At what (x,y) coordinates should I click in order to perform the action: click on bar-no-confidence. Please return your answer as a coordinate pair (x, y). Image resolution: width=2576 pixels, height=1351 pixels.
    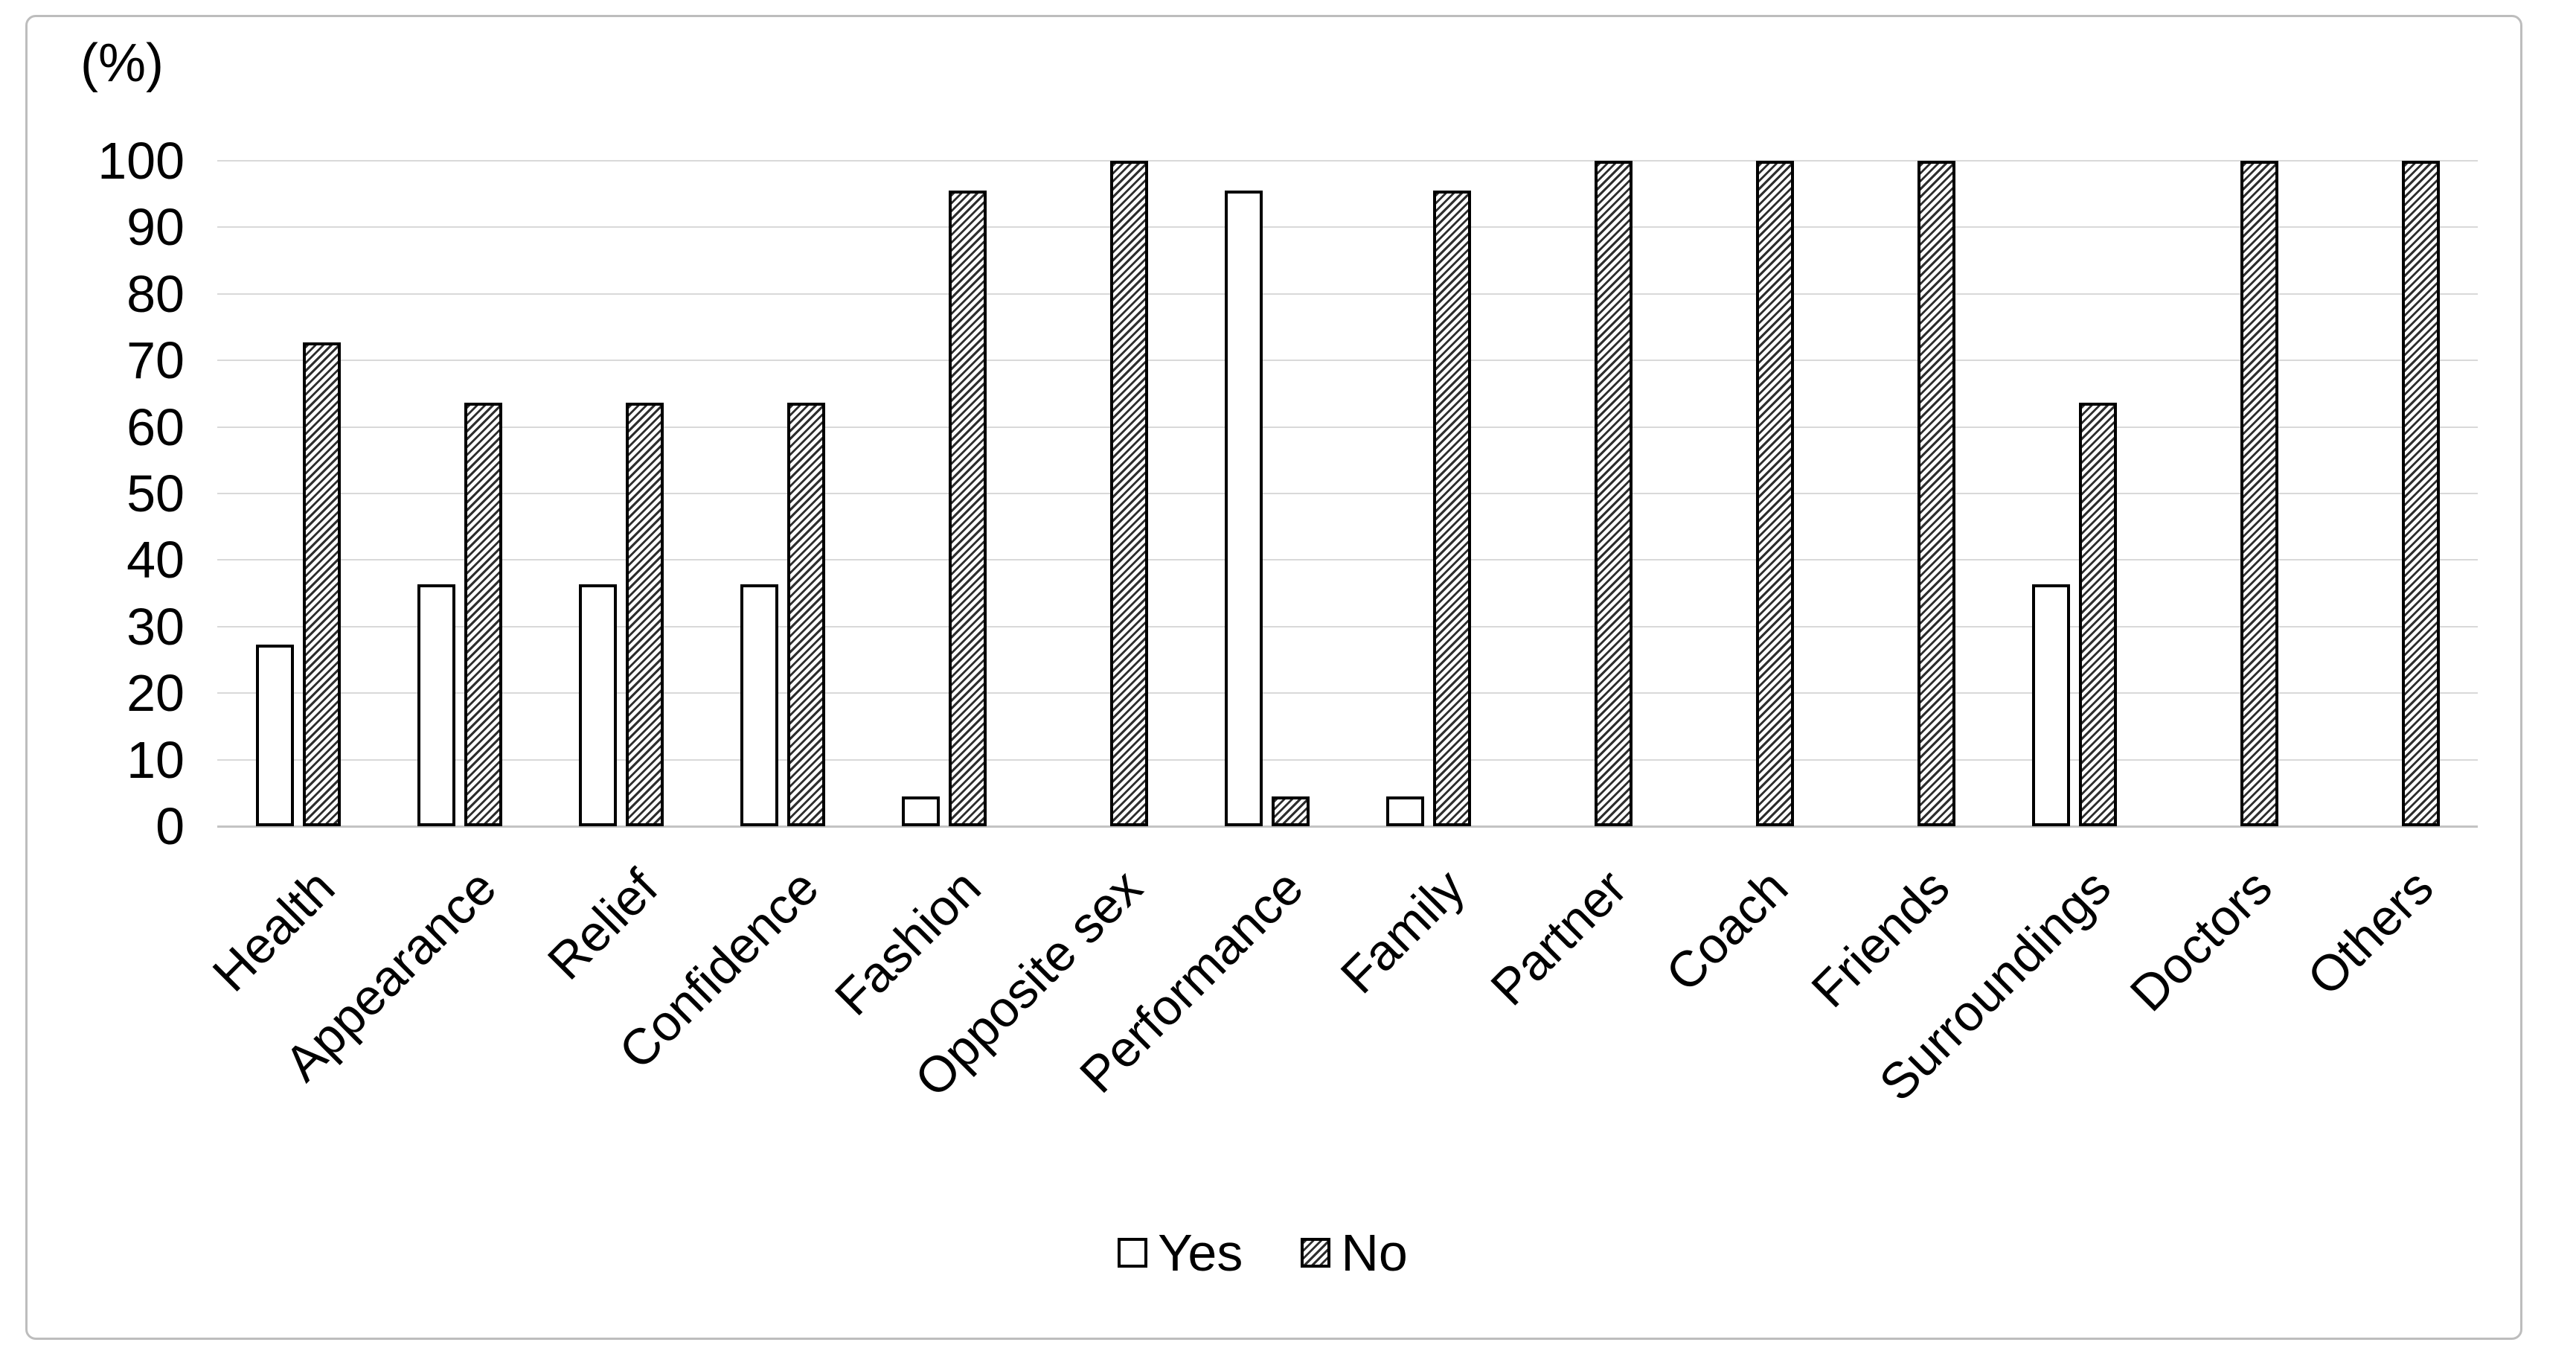
    Looking at the image, I should click on (806, 614).